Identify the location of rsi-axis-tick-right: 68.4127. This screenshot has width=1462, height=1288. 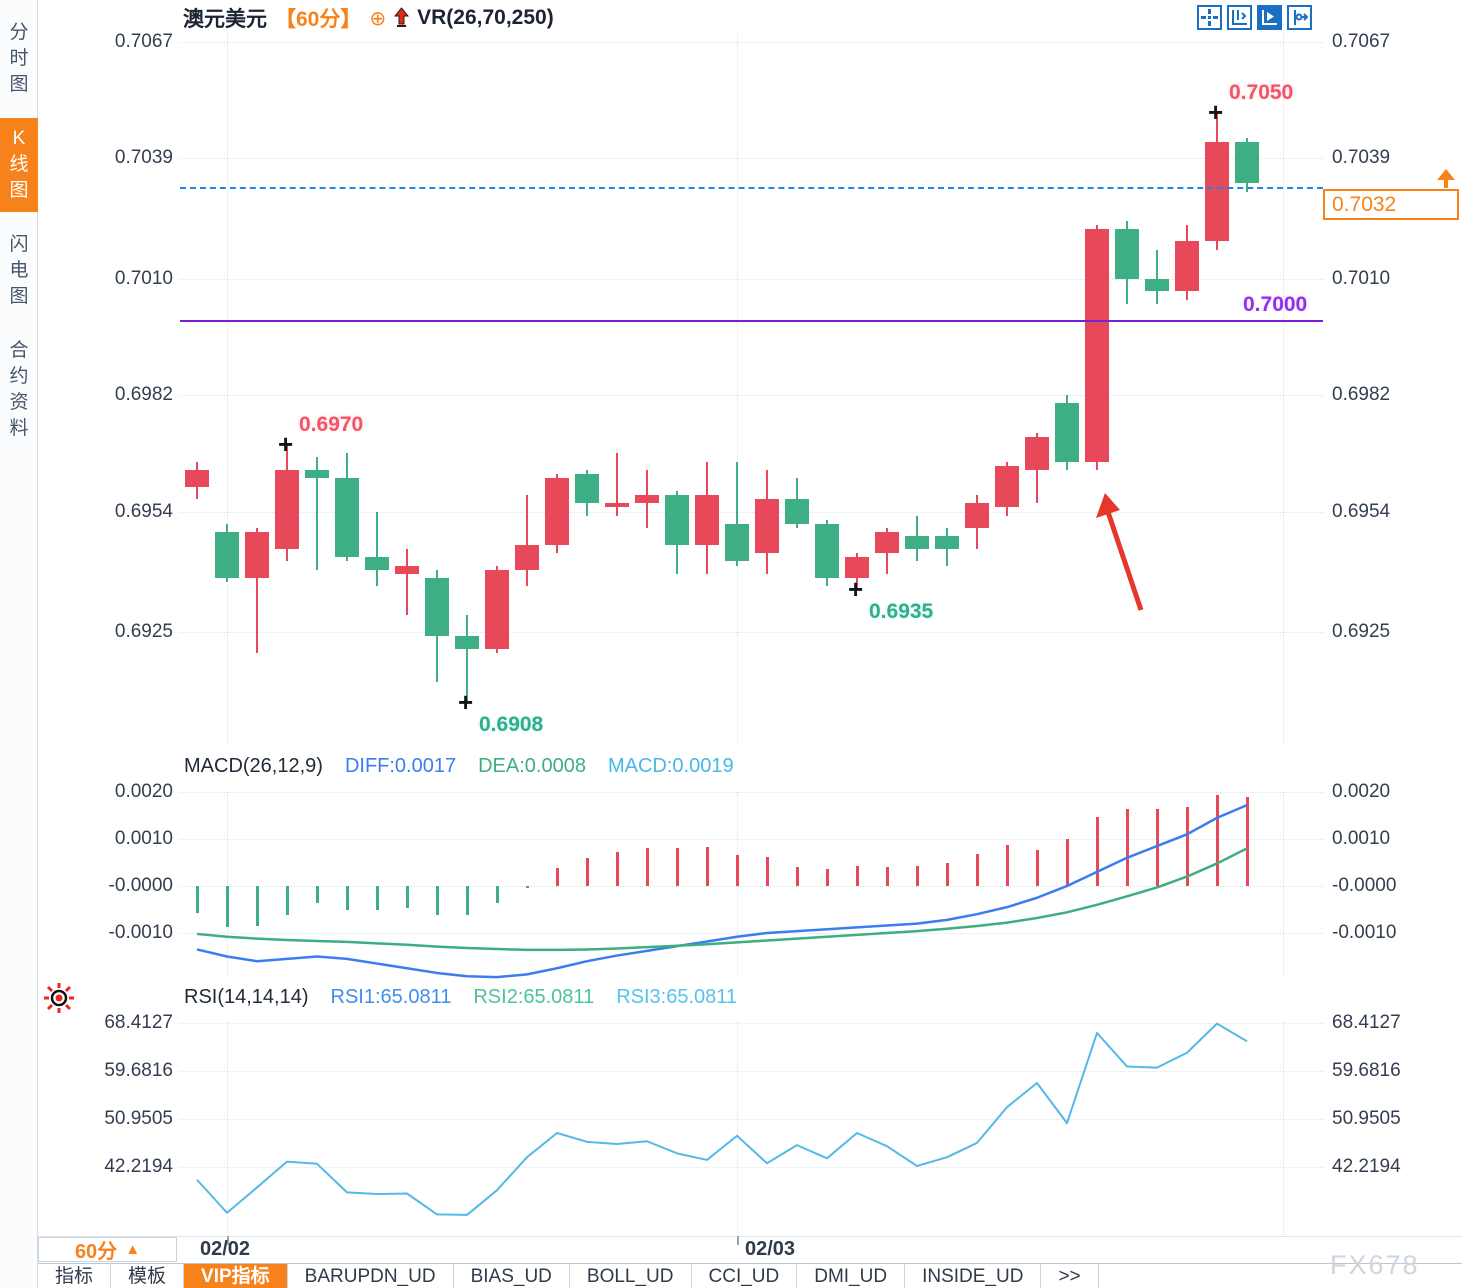
(1366, 1022).